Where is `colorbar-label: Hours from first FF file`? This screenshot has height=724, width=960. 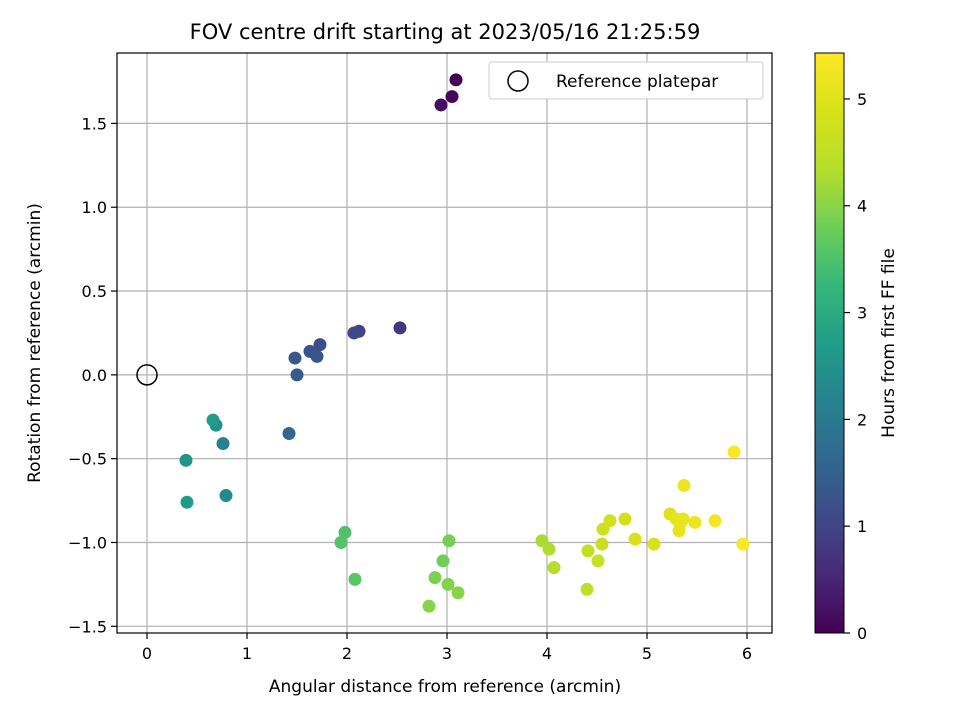 colorbar-label: Hours from first FF file is located at coordinates (889, 343).